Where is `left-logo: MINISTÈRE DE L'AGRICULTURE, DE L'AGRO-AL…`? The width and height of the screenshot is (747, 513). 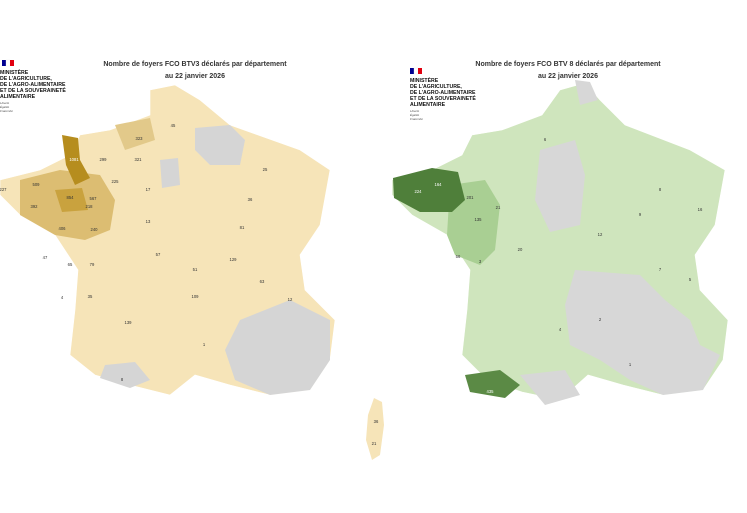
left-logo: MINISTÈRE DE L'AGRICULTURE, DE L'AGRO-AL… is located at coordinates (33, 86).